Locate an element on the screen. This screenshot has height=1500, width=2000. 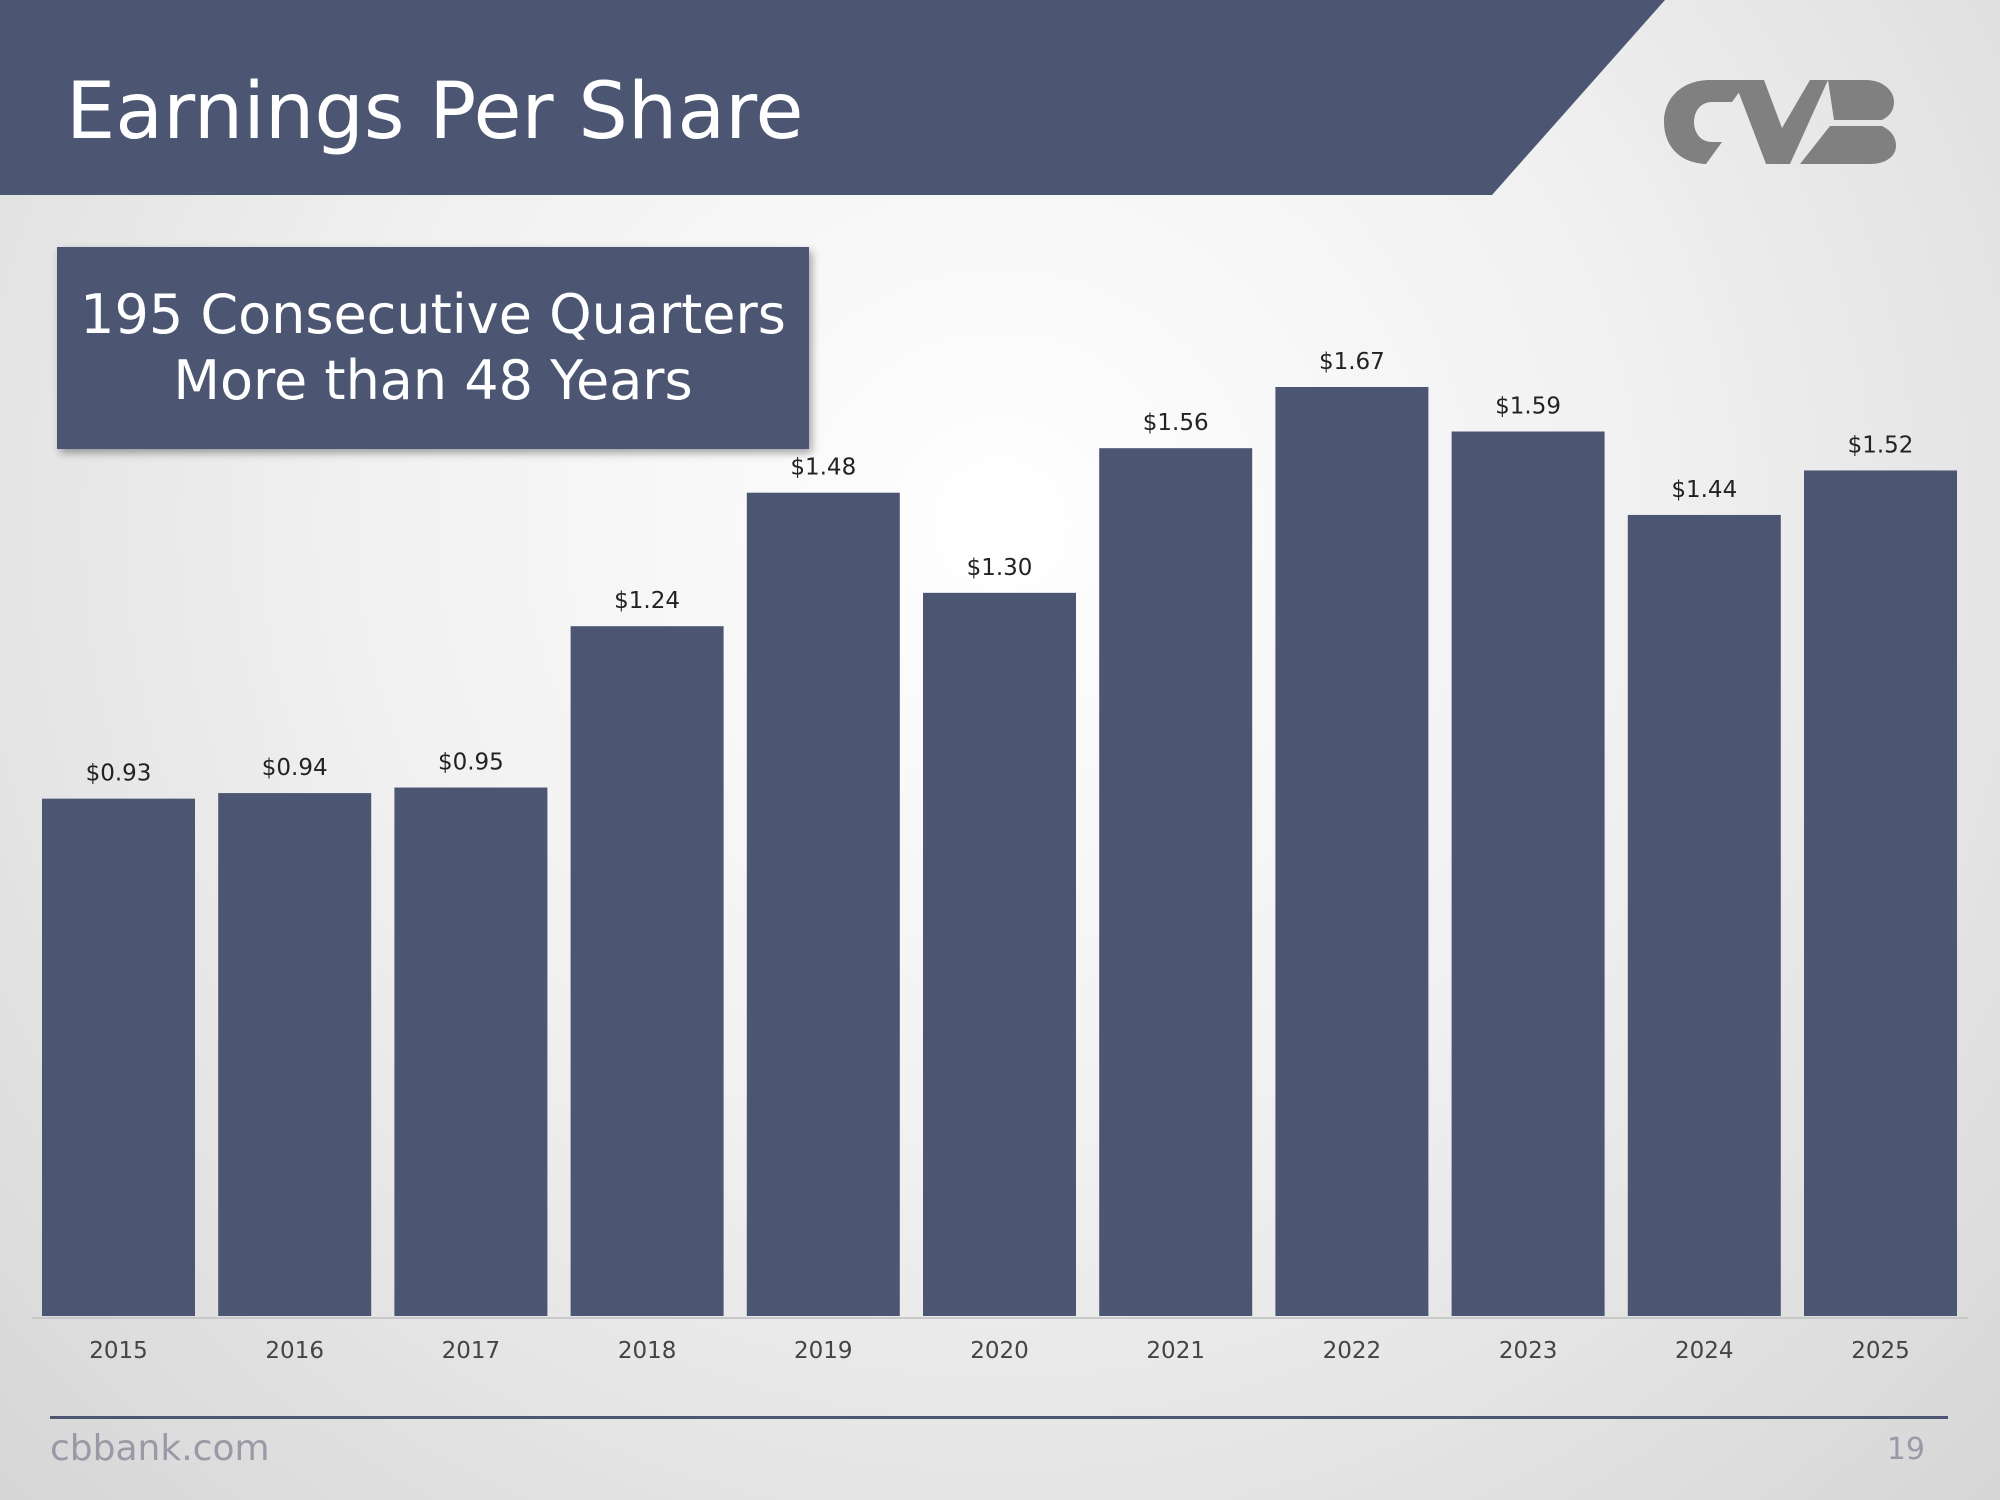
bar-2020 is located at coordinates (999, 954).